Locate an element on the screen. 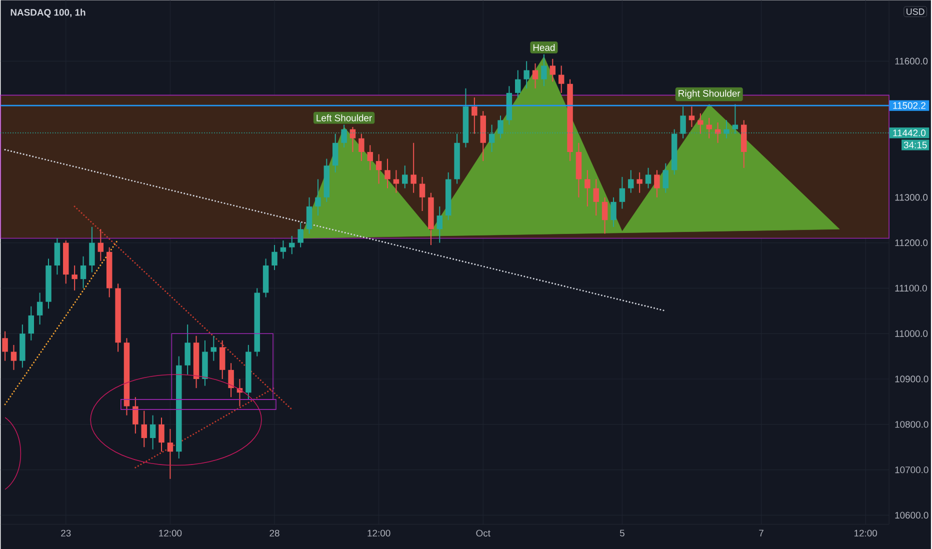  x-tick-label: 23 is located at coordinates (66, 533).